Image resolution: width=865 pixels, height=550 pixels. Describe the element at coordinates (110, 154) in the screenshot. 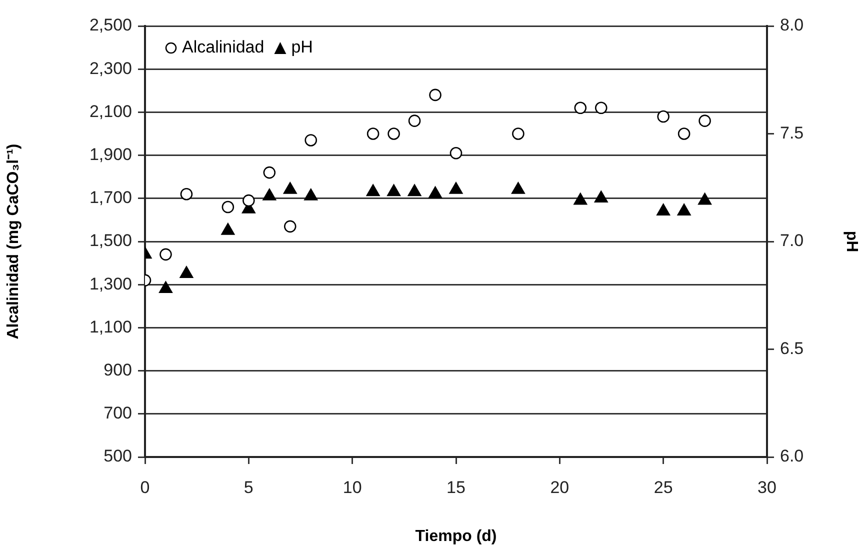

I see `y-tick-label: 1,900` at that location.